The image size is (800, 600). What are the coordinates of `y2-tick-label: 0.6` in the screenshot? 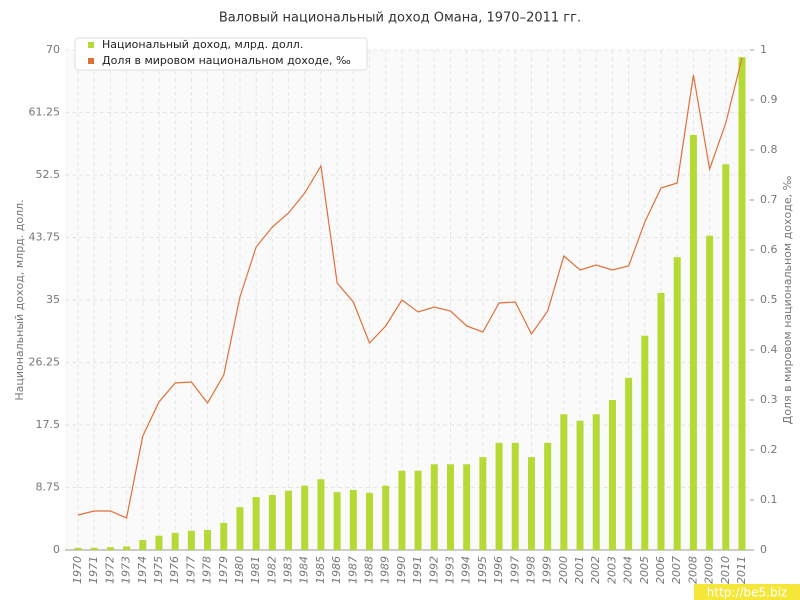 It's located at (769, 249).